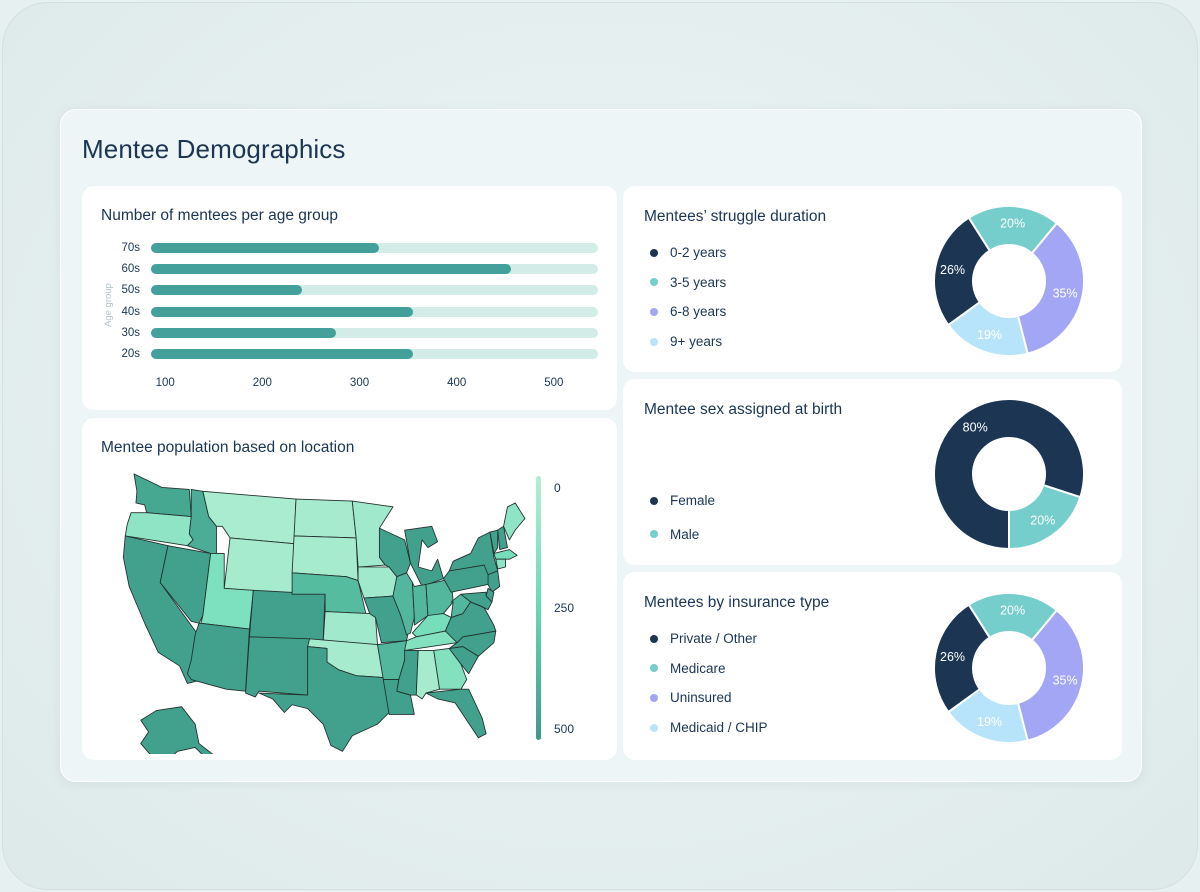  I want to click on age-bar-30s, so click(243, 332).